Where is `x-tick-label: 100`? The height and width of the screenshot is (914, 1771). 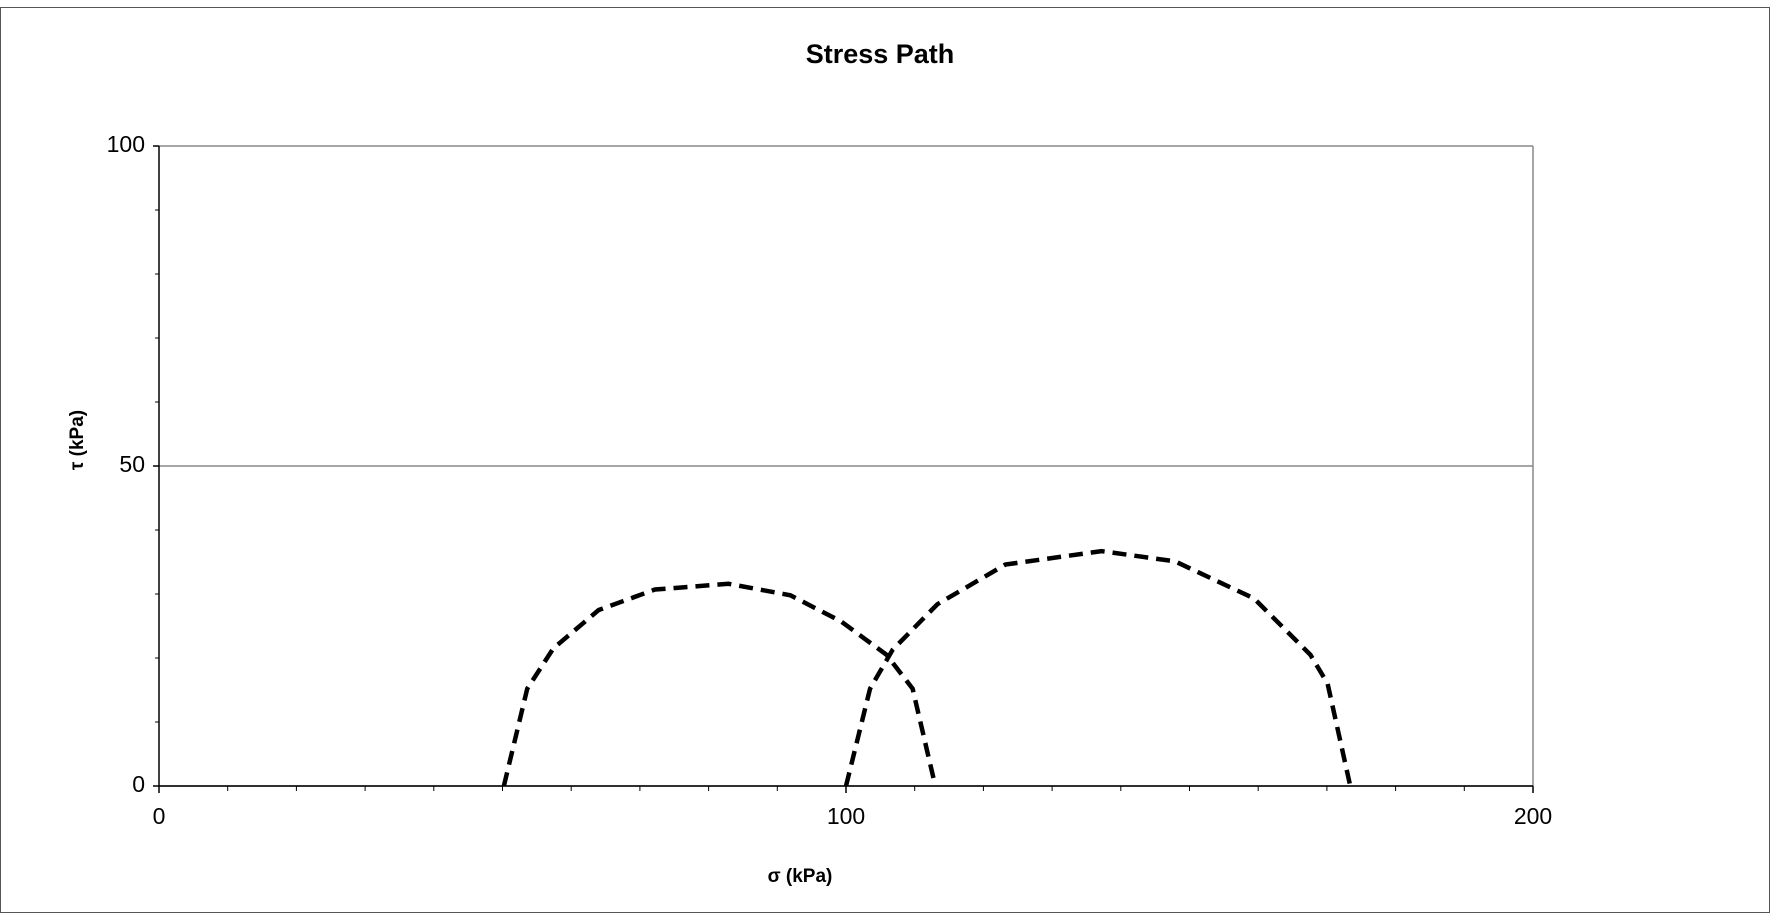 x-tick-label: 100 is located at coordinates (846, 816).